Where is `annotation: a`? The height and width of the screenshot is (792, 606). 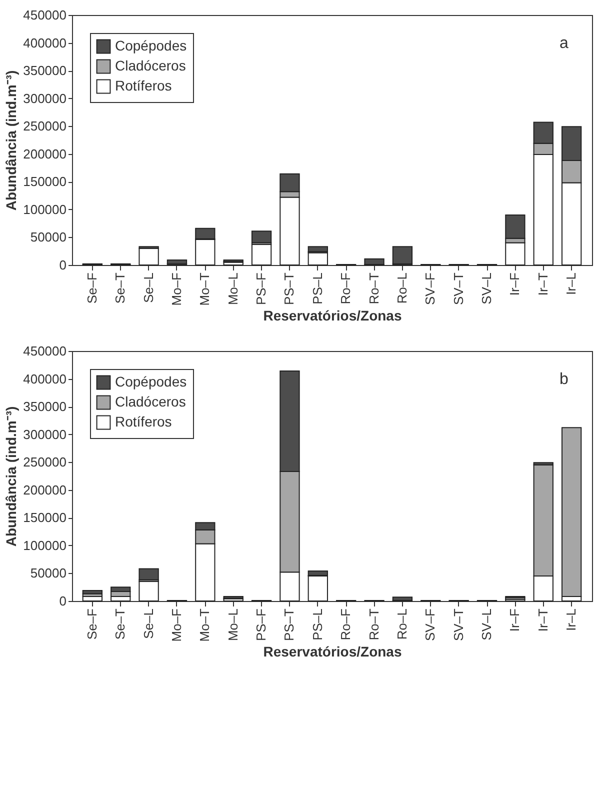
annotation: a is located at coordinates (564, 43).